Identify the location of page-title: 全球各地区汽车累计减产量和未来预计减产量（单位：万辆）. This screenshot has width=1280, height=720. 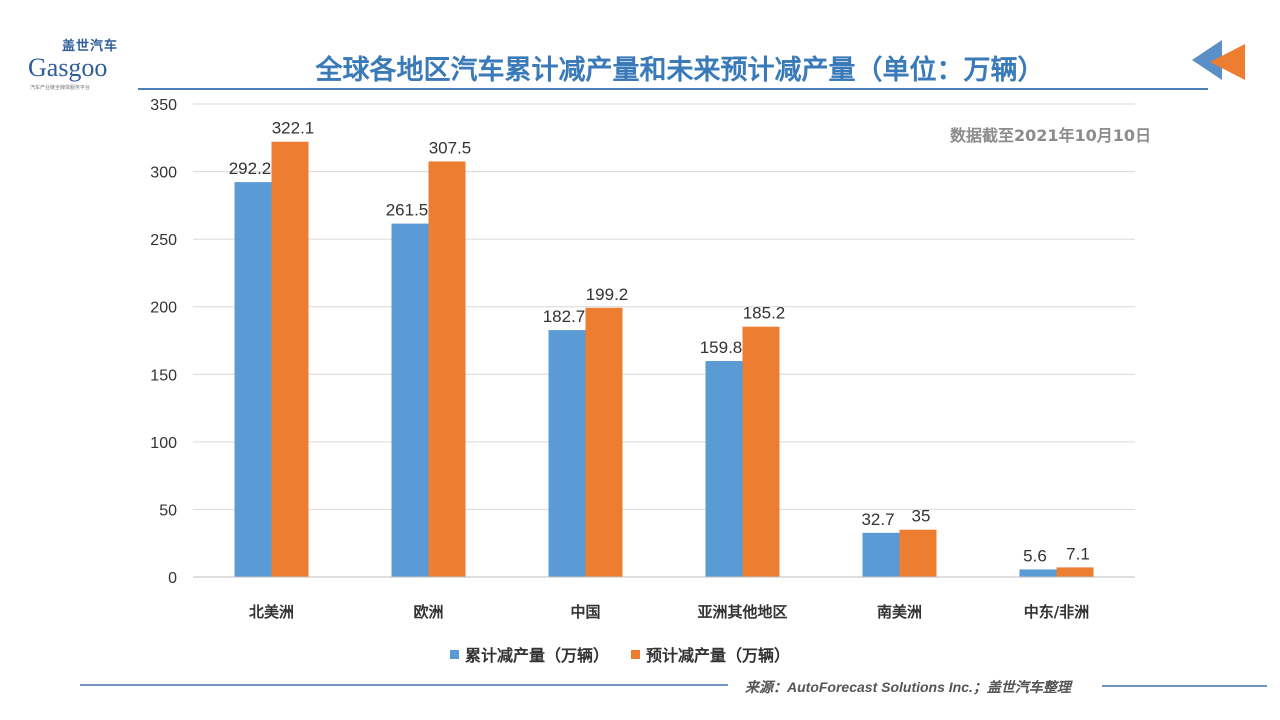
(680, 70).